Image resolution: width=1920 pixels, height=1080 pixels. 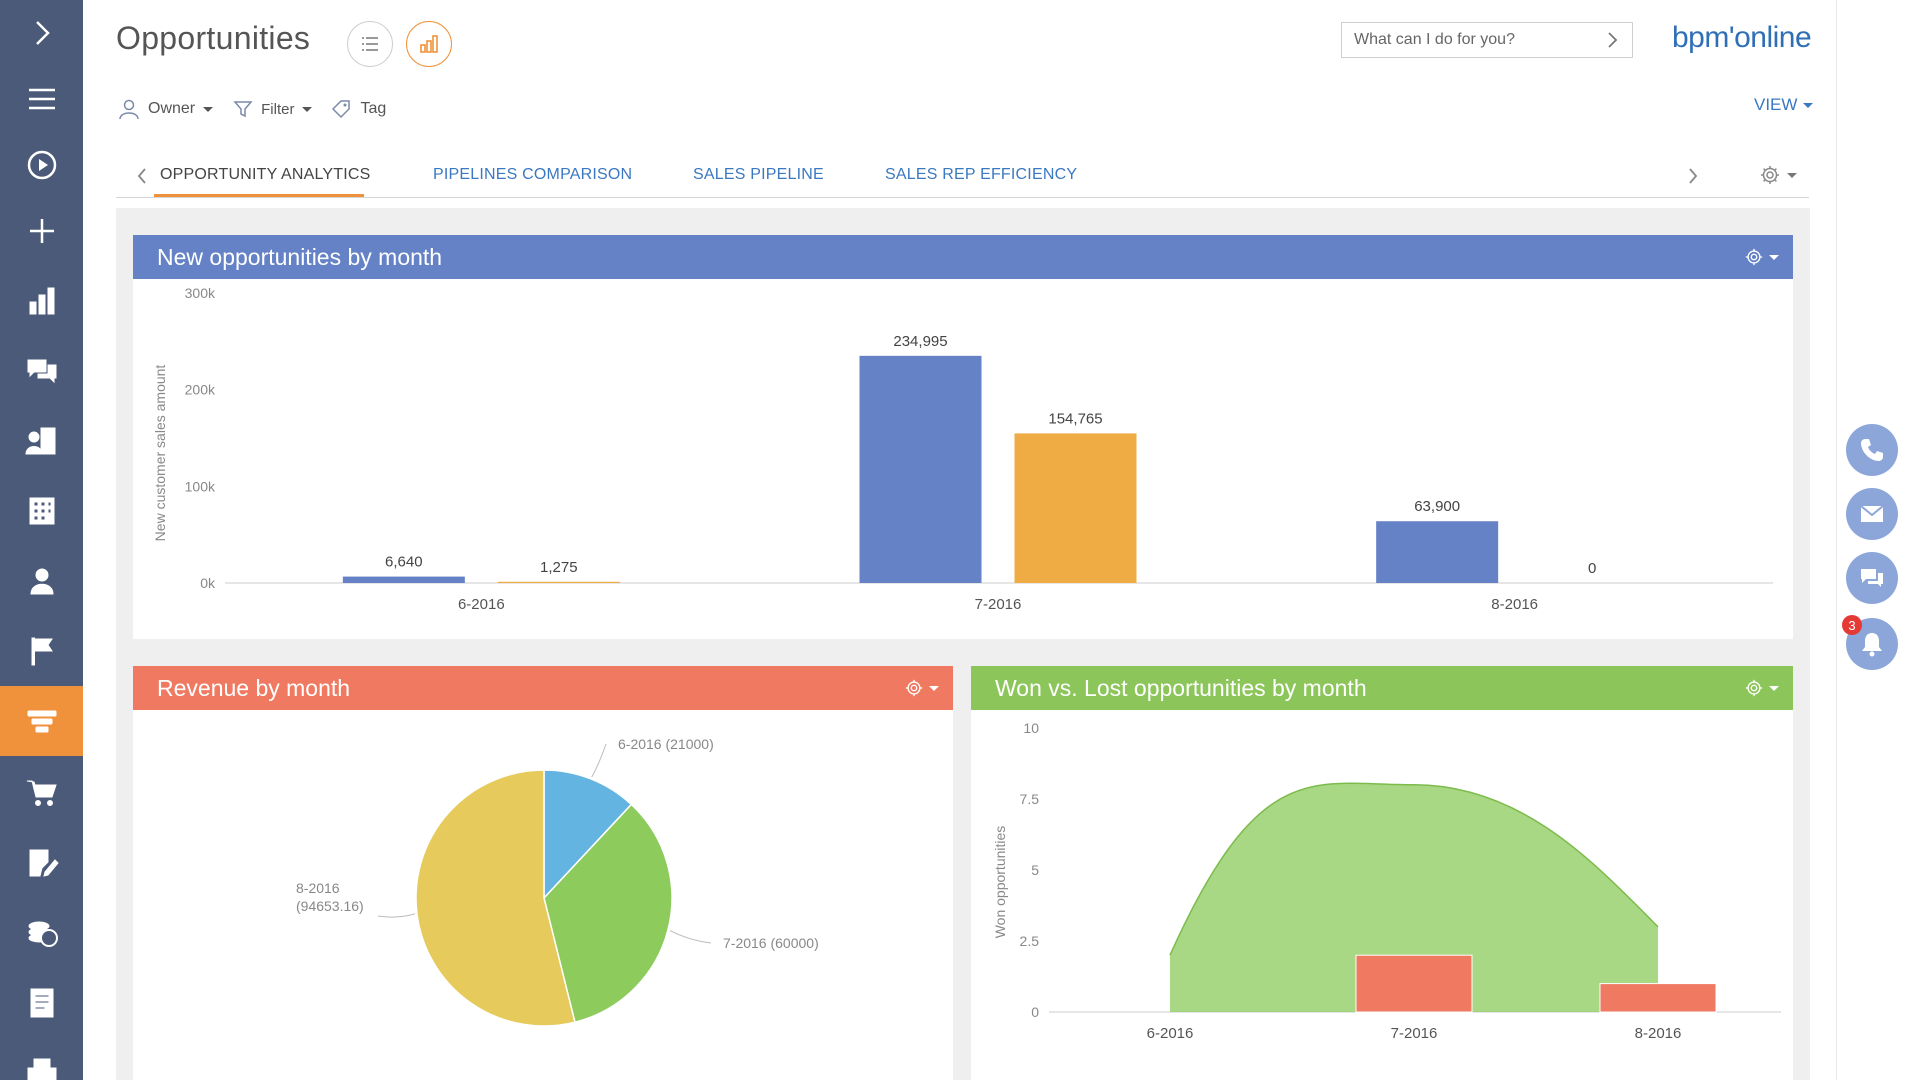 What do you see at coordinates (1480, 40) in the screenshot?
I see `search-input` at bounding box center [1480, 40].